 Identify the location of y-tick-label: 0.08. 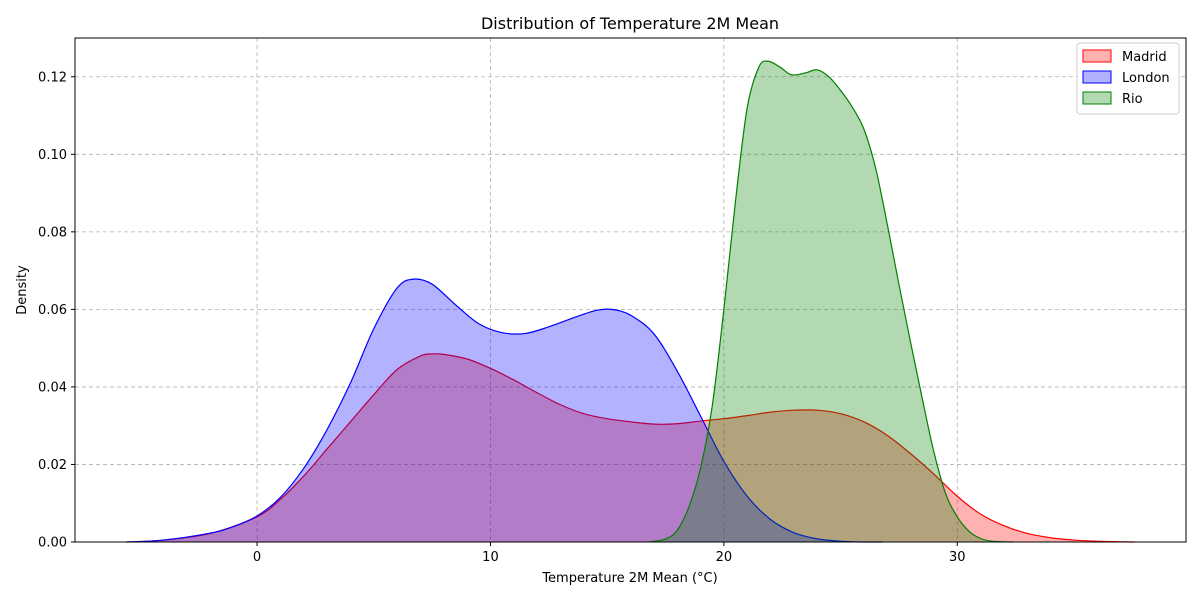
(52, 232).